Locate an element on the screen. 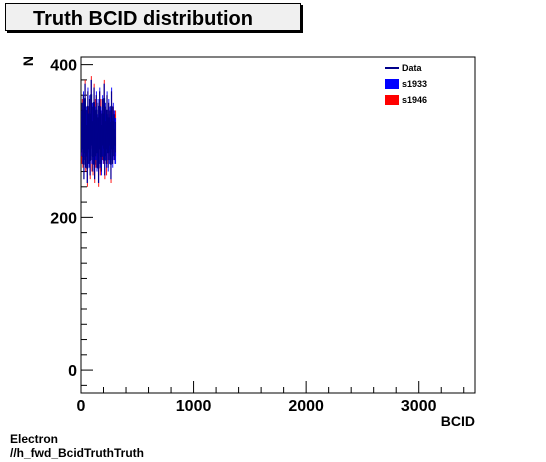 Image resolution: width=546 pixels, height=462 pixels. legend-label-s1933: s1933 is located at coordinates (414, 84).